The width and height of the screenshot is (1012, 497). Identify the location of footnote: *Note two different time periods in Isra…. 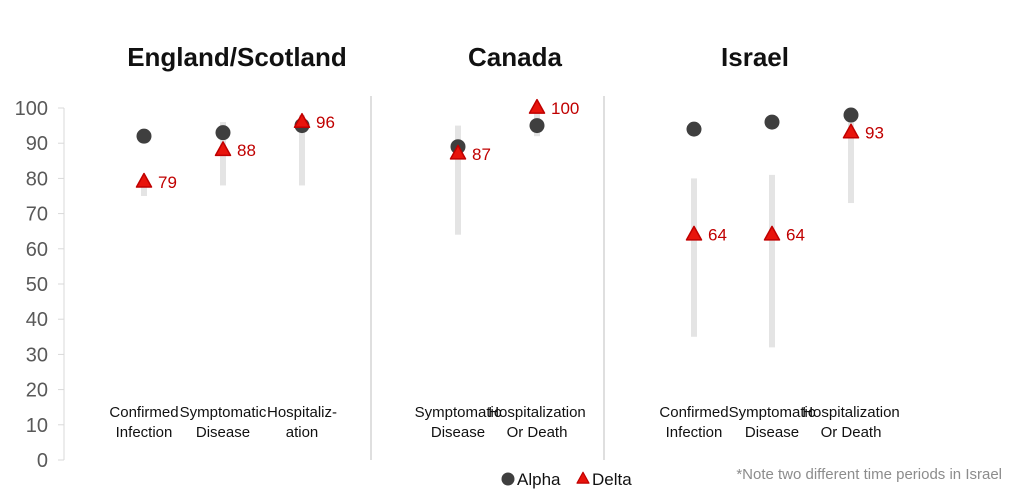
(869, 474).